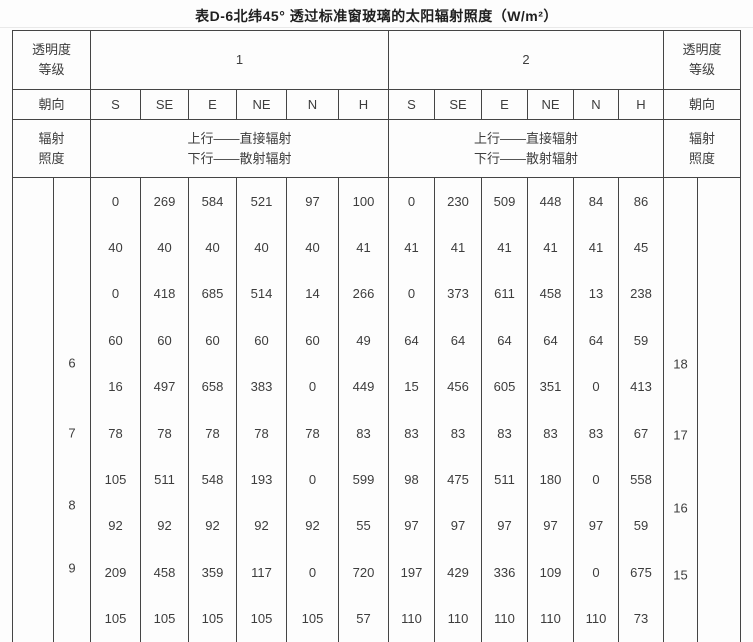 The height and width of the screenshot is (642, 753). Describe the element at coordinates (363, 201) in the screenshot. I see `data-cell: 100` at that location.